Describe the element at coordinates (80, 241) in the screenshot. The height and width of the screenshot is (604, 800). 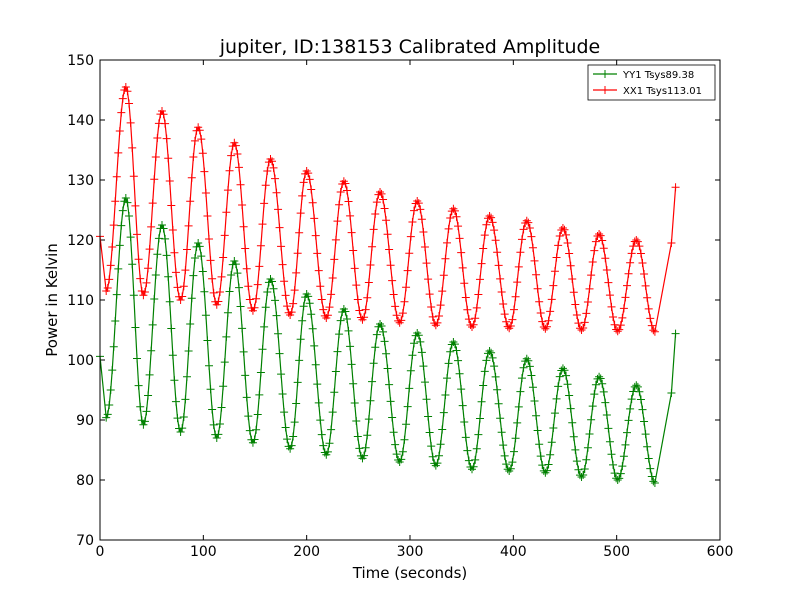
I see `y-tick-label: 120` at that location.